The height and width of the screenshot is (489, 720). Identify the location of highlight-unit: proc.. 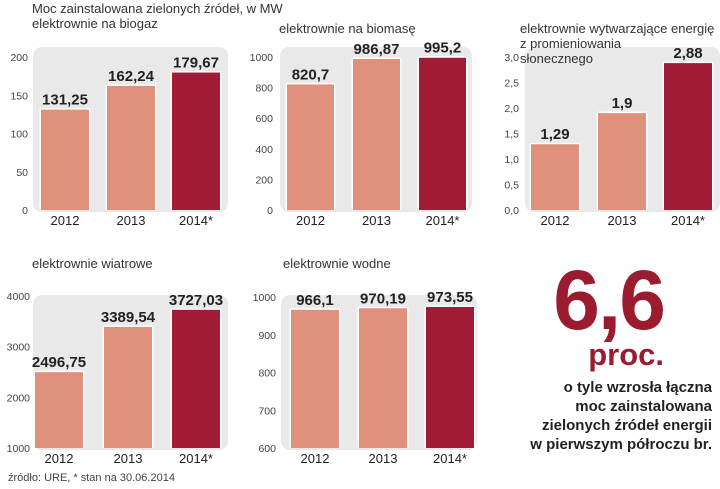
(626, 354).